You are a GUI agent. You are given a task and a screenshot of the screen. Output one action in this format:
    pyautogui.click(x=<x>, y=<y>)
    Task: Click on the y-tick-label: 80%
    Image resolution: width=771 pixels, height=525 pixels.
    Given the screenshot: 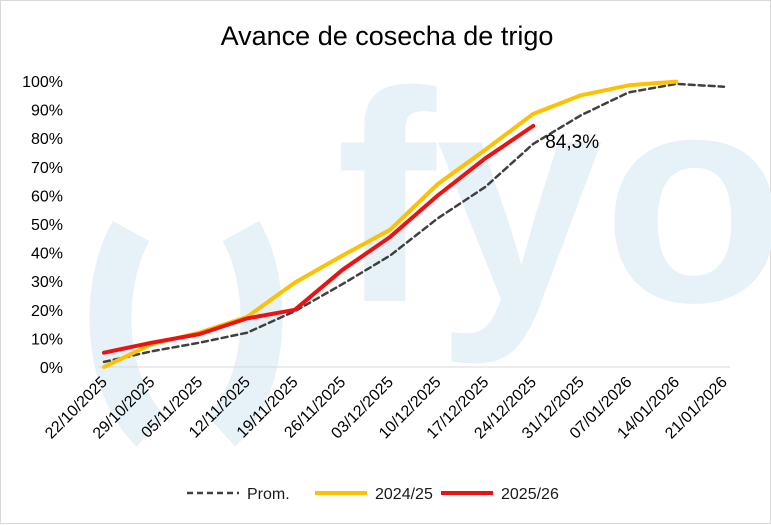 What is the action you would take?
    pyautogui.click(x=47, y=139)
    